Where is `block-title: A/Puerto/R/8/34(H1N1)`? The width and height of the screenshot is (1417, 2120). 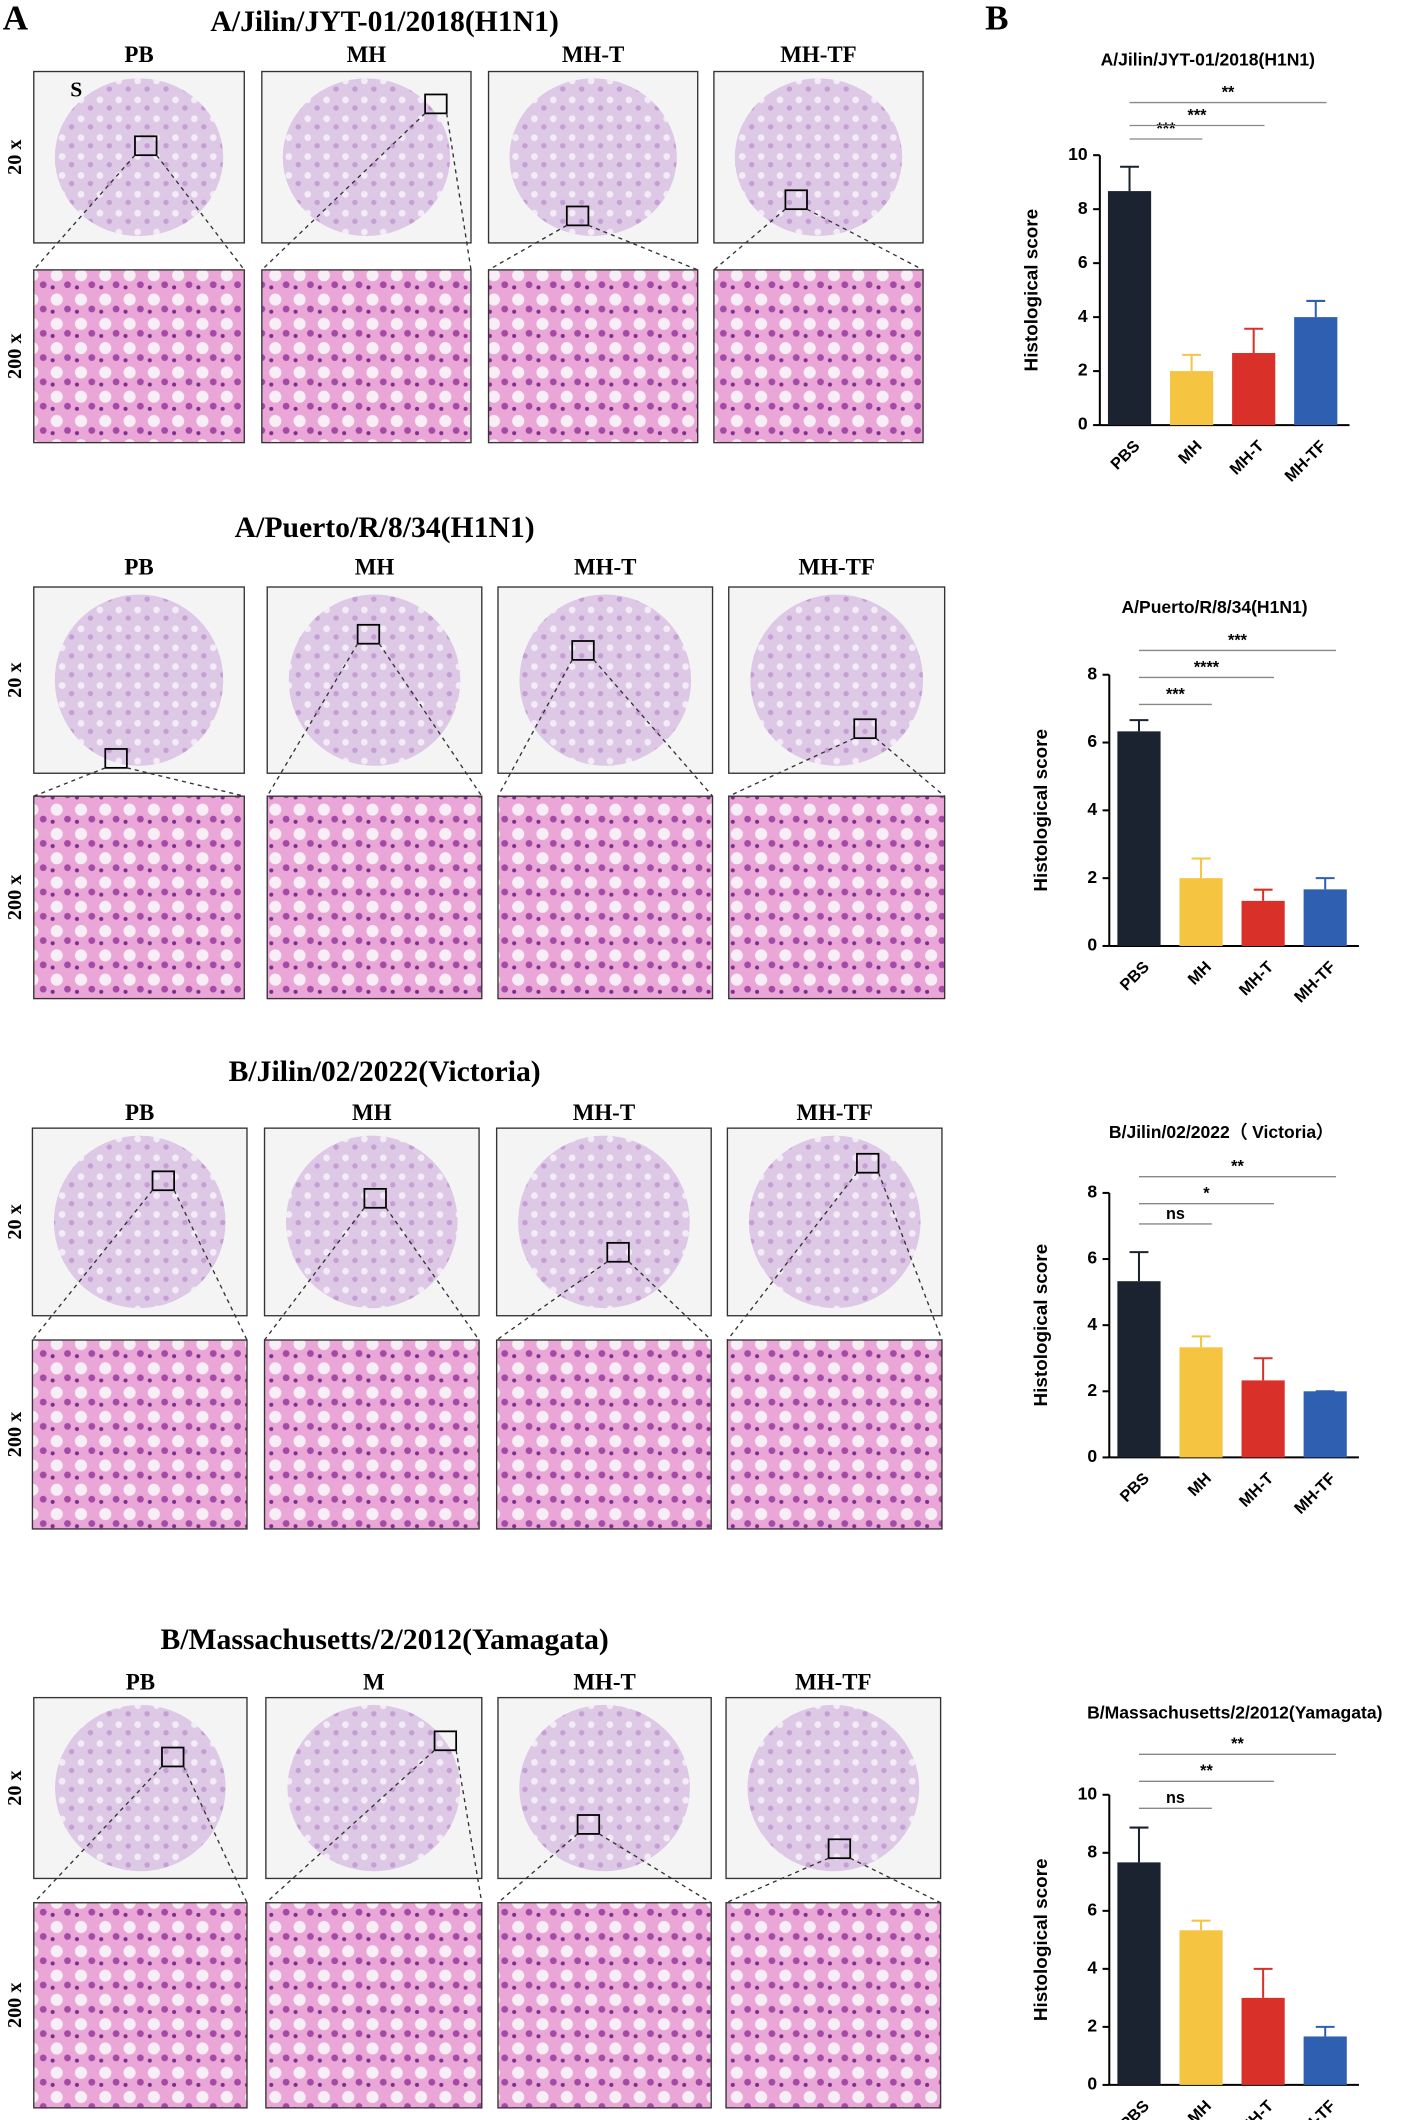
block-title: A/Puerto/R/8/34(H1N1) is located at coordinates (385, 528).